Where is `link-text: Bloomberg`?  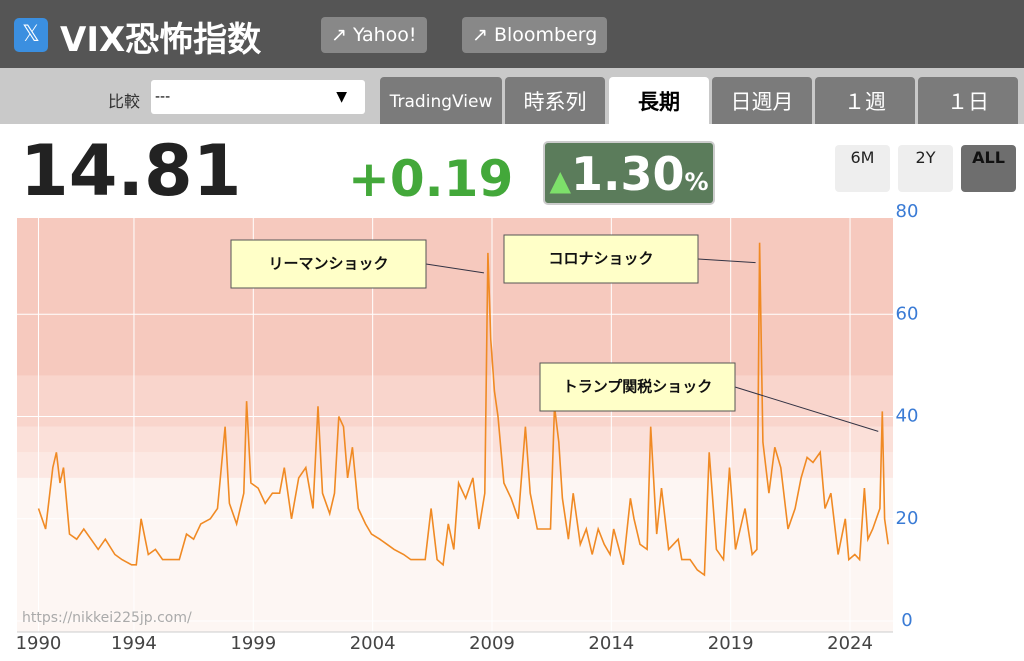 link-text: Bloomberg is located at coordinates (545, 35).